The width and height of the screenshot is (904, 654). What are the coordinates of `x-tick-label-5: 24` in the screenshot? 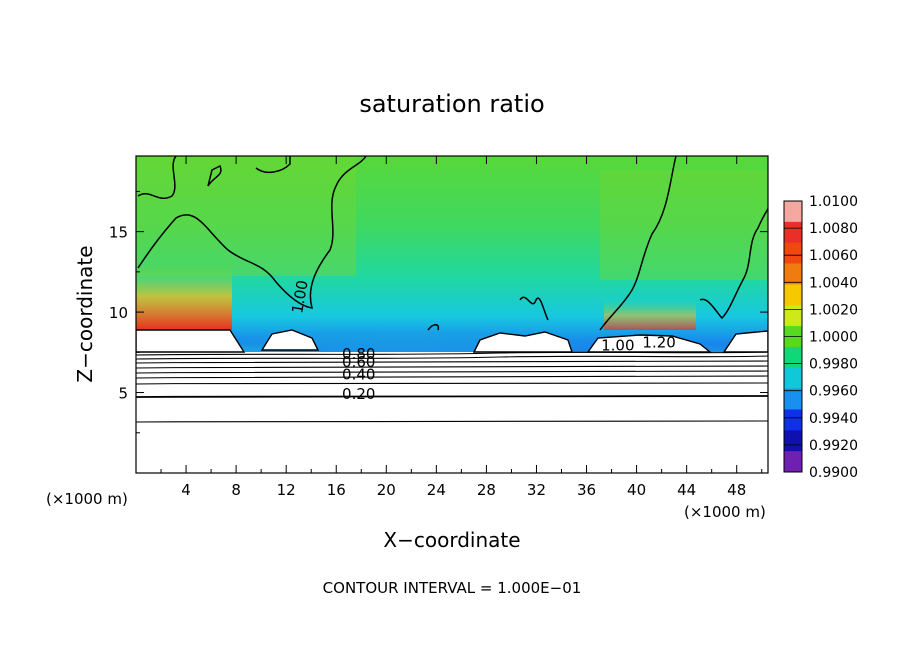 It's located at (436, 490).